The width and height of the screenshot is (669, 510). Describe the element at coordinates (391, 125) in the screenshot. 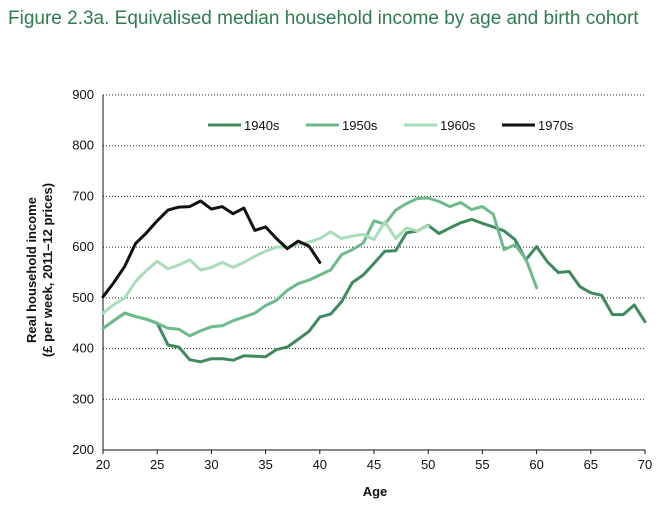

I see `legend: 1940s 1950s 1960s 1970s` at that location.